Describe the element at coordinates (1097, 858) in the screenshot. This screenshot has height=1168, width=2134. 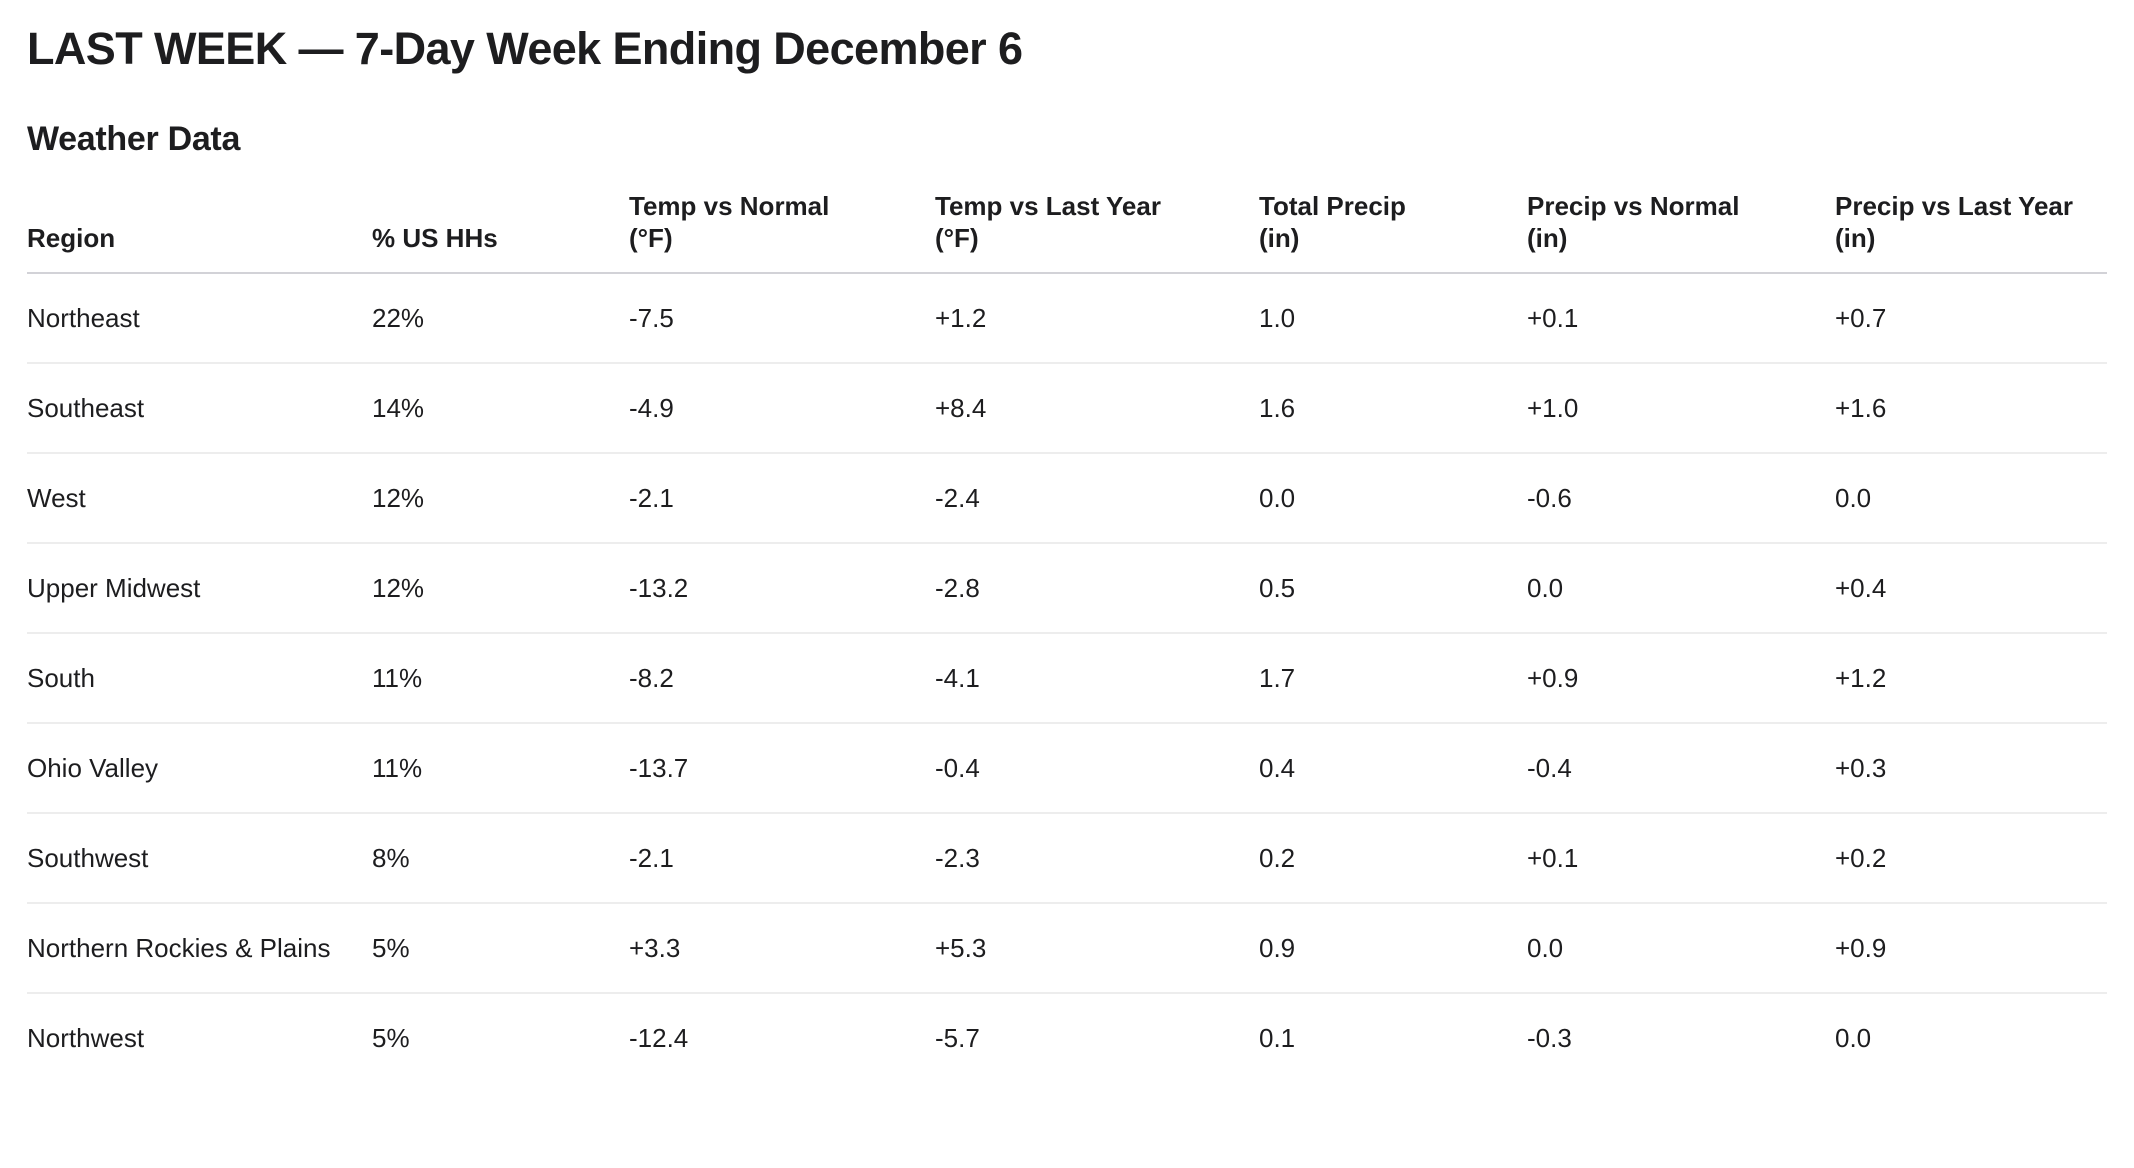
I see `value-cell: -2.3` at that location.